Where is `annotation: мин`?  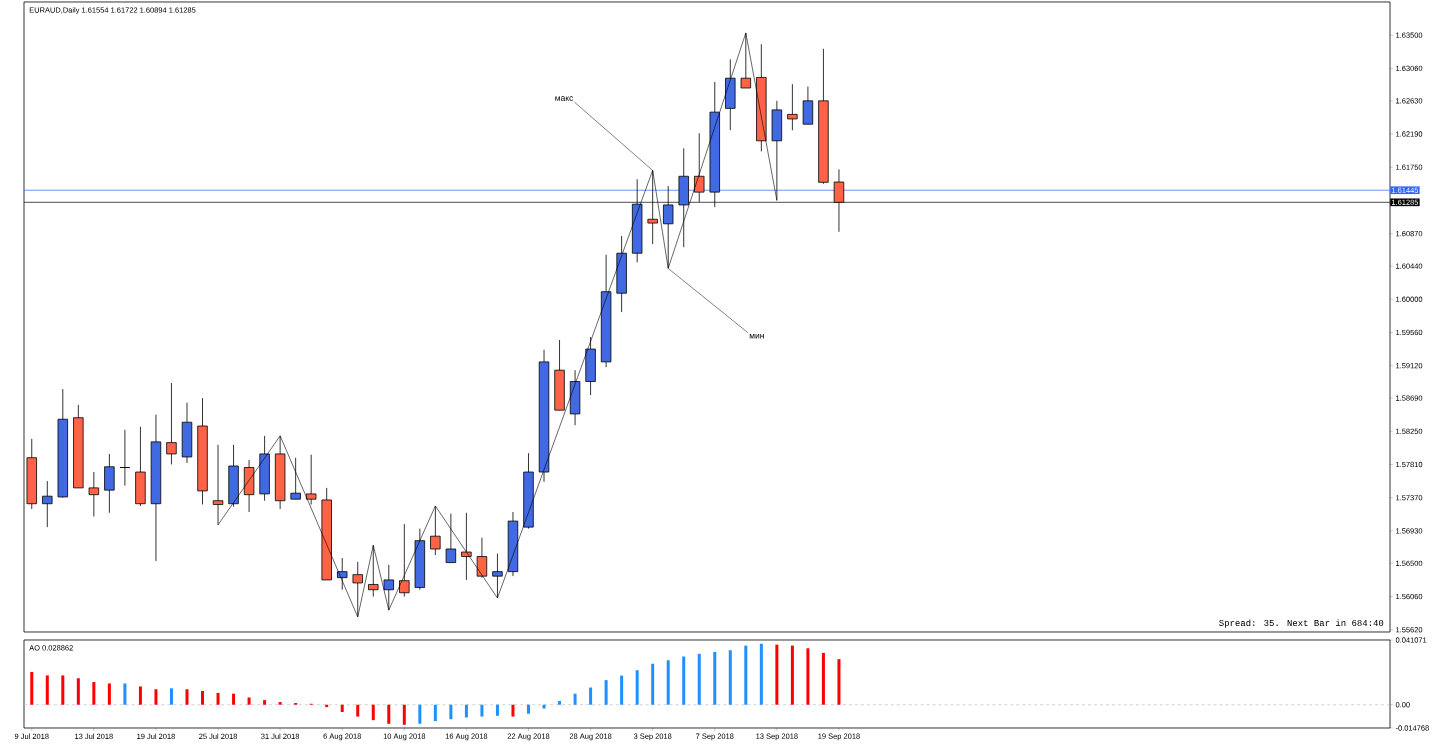 annotation: мин is located at coordinates (756, 336).